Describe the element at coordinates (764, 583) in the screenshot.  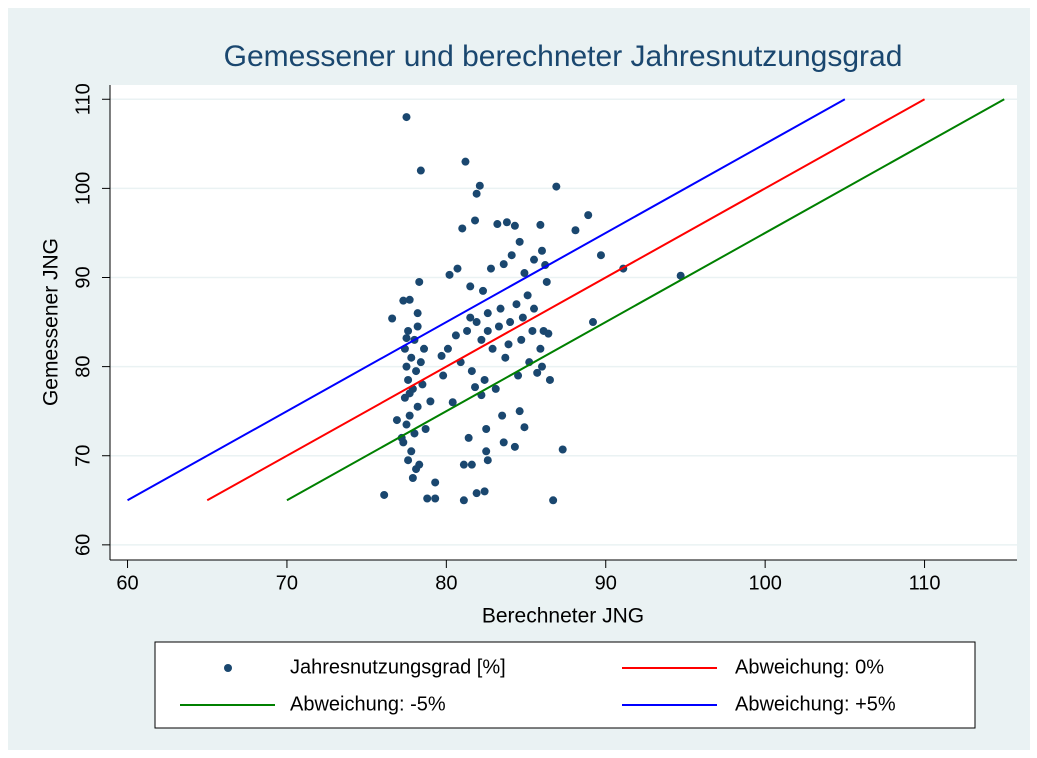
I see `x-tick-label: 100` at that location.